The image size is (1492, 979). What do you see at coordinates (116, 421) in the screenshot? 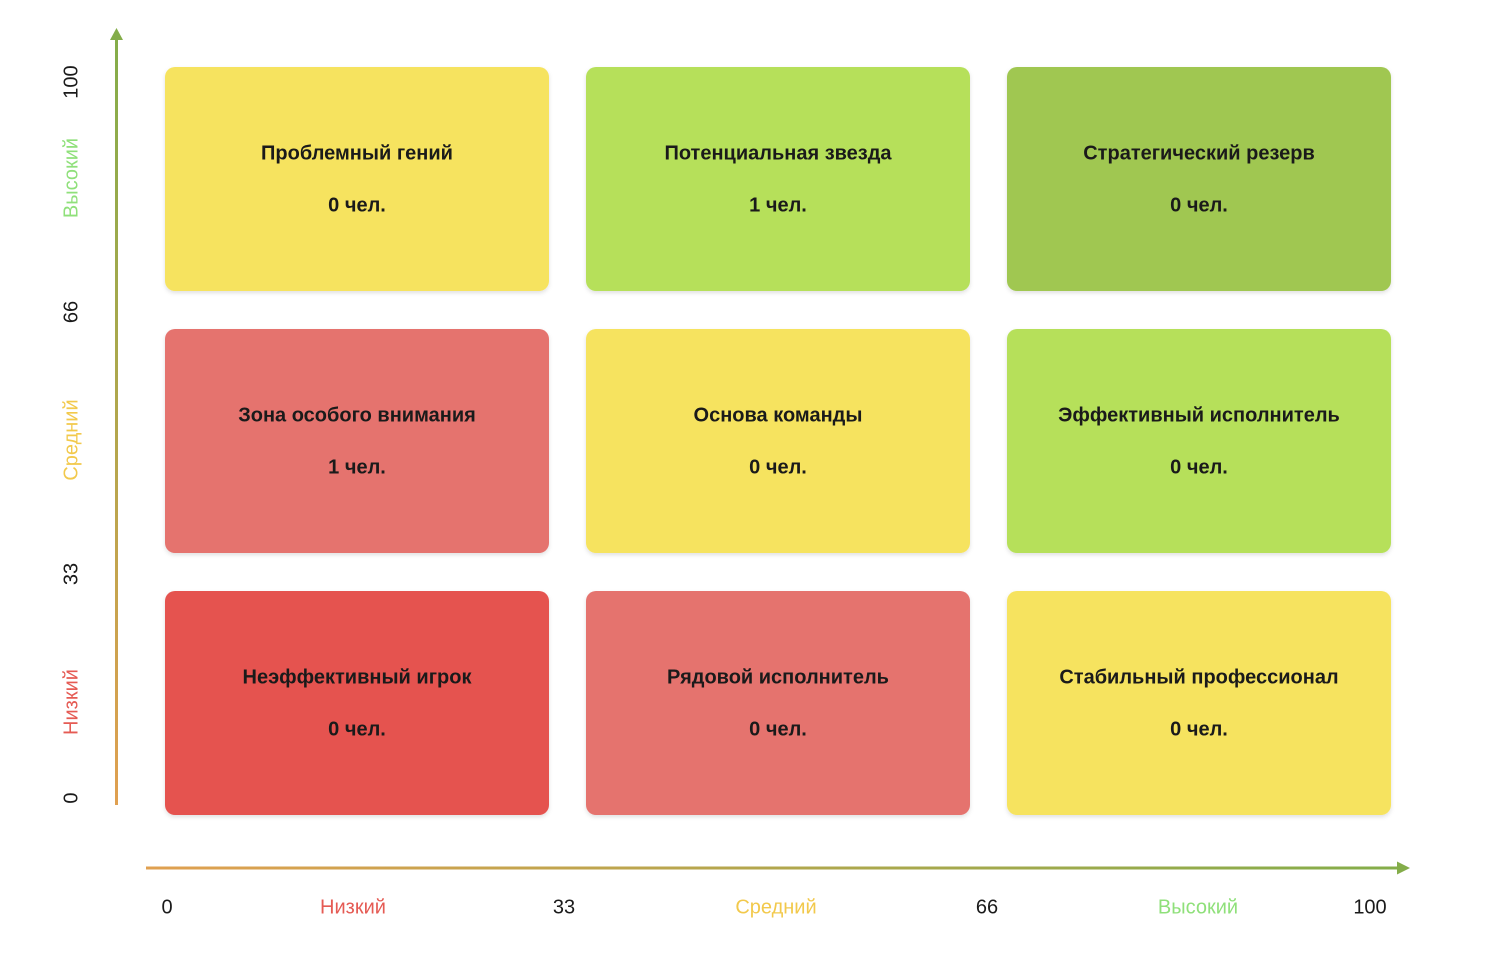
I see `y-axis-line` at bounding box center [116, 421].